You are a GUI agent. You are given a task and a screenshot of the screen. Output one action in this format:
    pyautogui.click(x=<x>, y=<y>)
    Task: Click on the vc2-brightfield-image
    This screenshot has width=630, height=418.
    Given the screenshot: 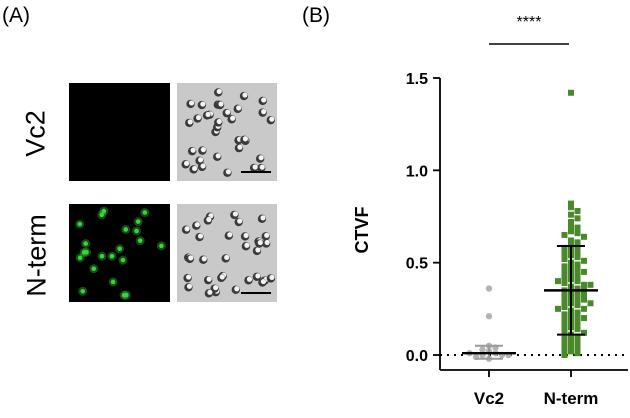 What is the action you would take?
    pyautogui.click(x=227, y=132)
    